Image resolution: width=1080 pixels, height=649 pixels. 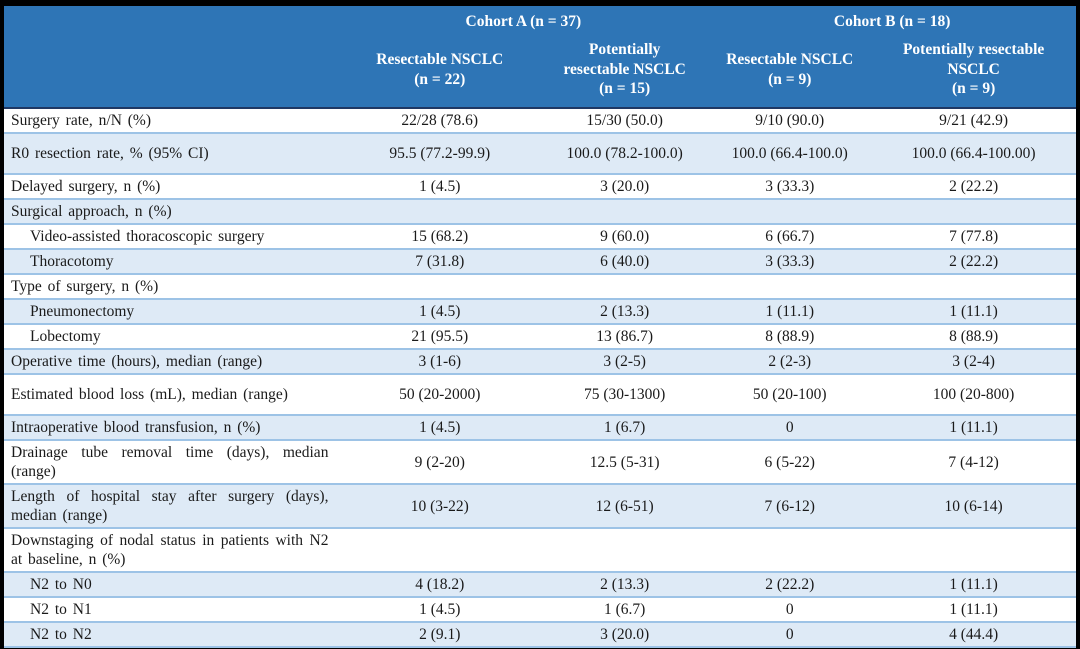 I want to click on column-header-potentially-resectable-b: Potentially resectable NSCLC (n = 9), so click(x=973, y=70).